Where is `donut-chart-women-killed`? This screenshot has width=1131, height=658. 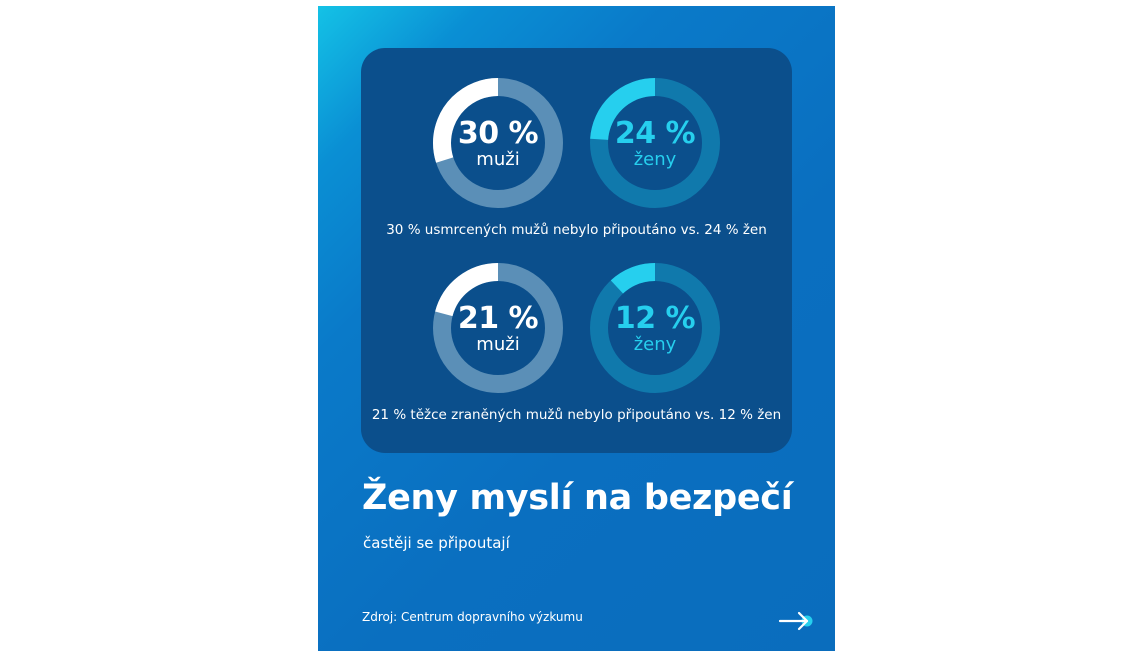 donut-chart-women-killed is located at coordinates (655, 143).